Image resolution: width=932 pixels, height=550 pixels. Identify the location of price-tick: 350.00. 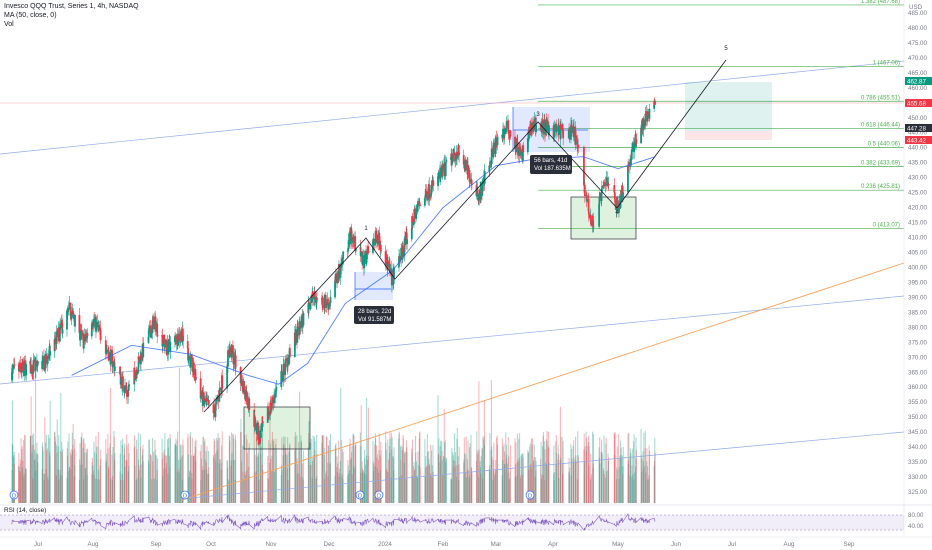
(917, 417).